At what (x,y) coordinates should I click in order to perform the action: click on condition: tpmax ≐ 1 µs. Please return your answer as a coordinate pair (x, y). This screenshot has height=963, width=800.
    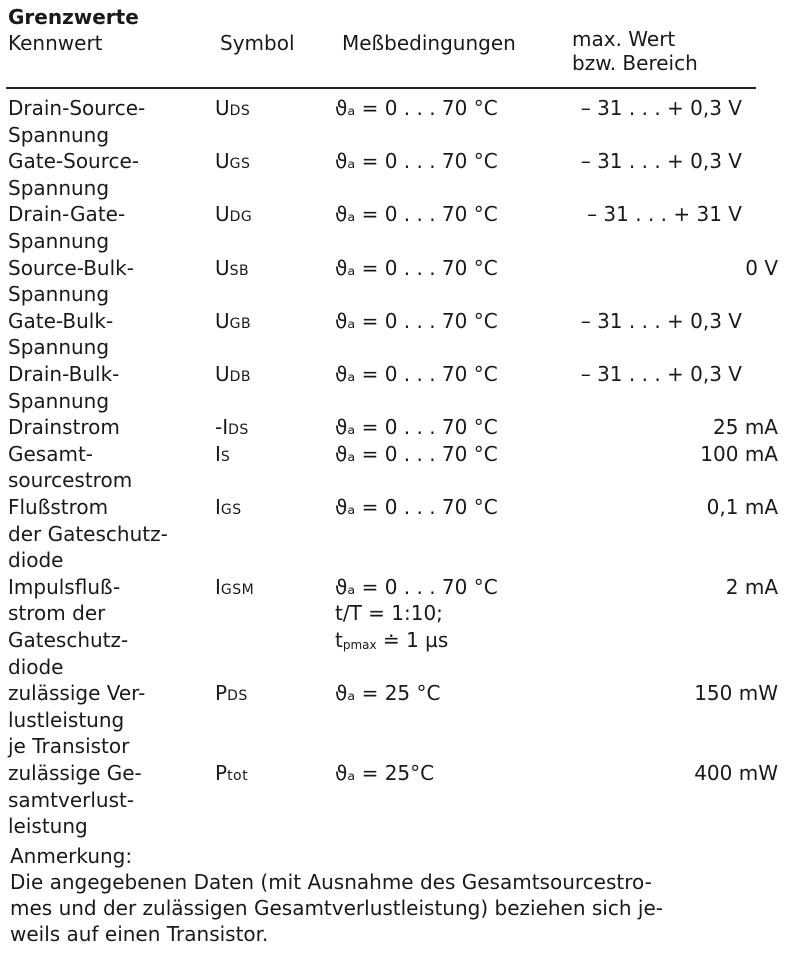
    Looking at the image, I should click on (391, 642).